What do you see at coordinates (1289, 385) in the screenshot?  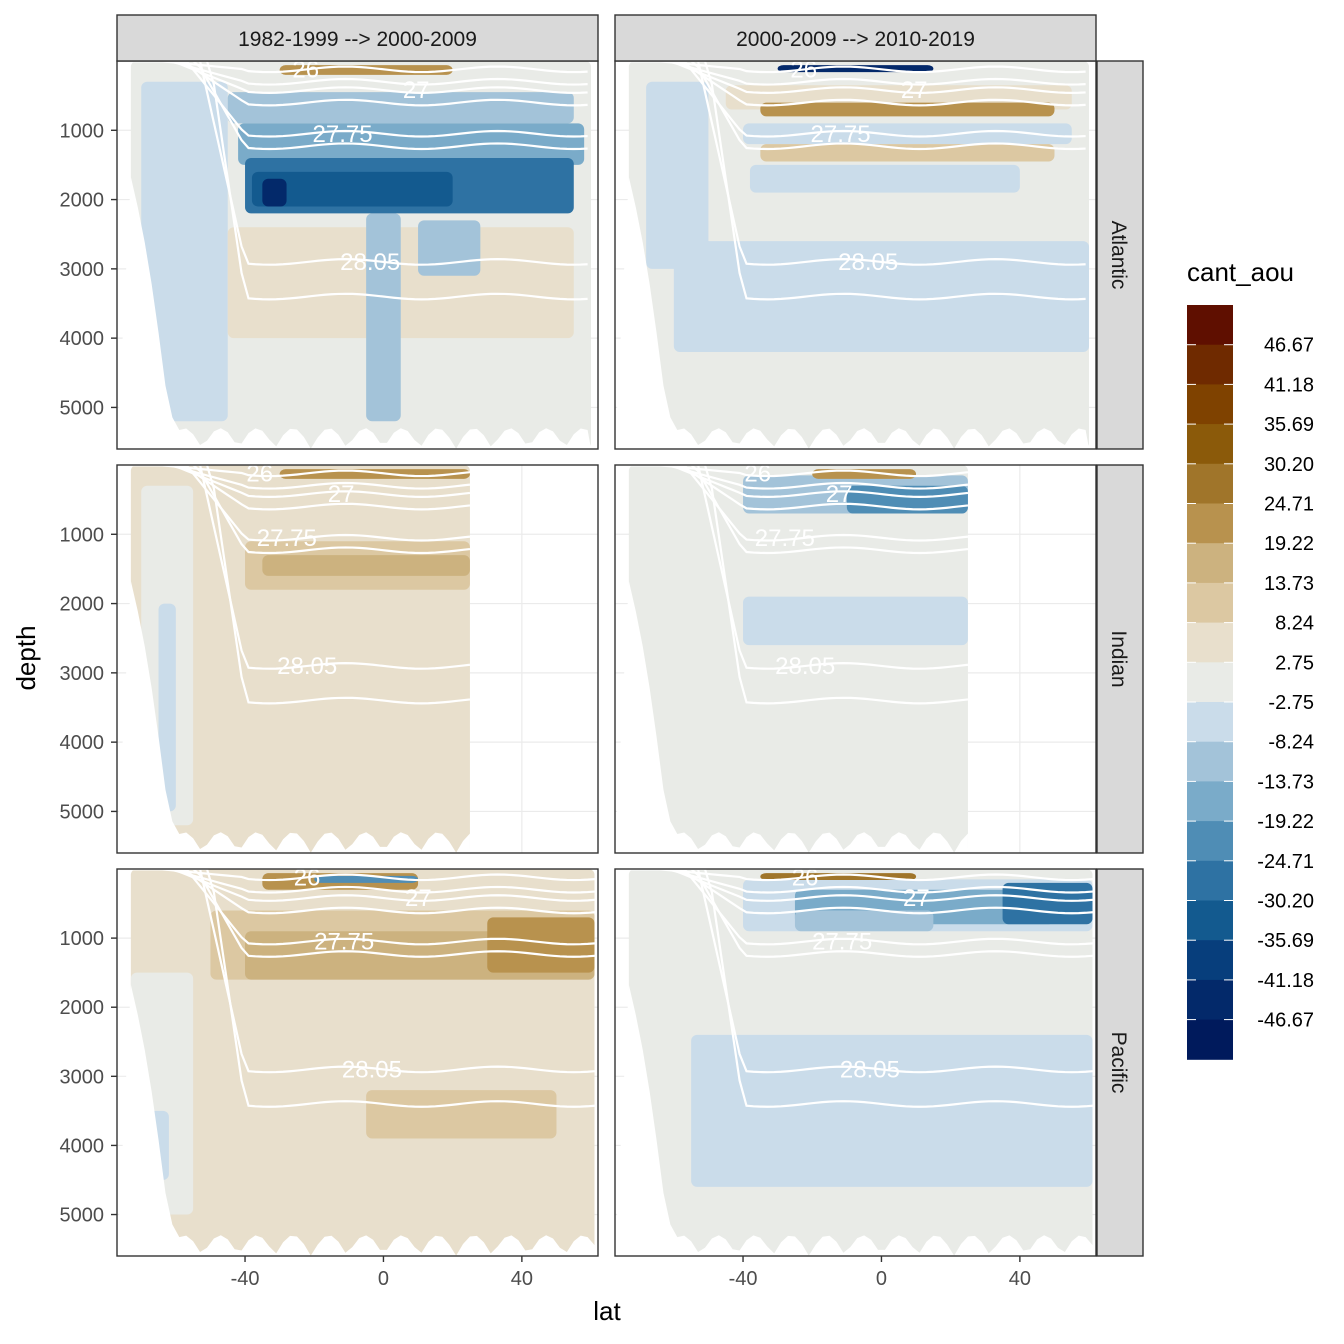 I see `legend-label: 41.18` at bounding box center [1289, 385].